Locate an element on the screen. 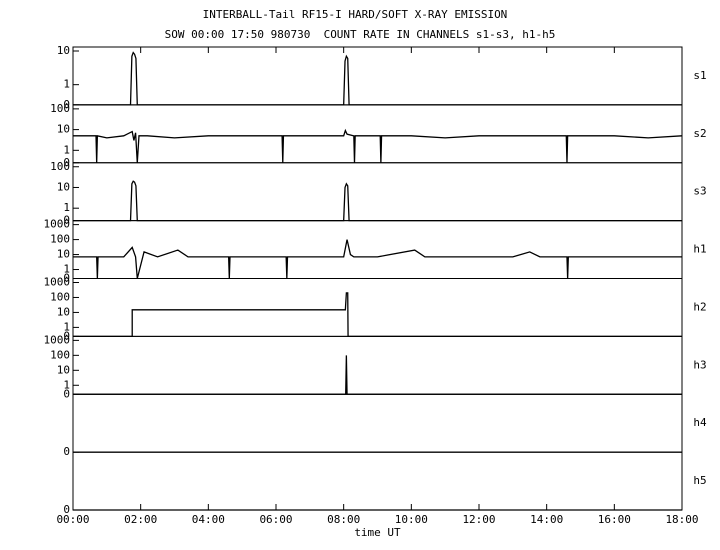 This screenshot has width=720, height=550. panel-label: s1 is located at coordinates (699, 75).